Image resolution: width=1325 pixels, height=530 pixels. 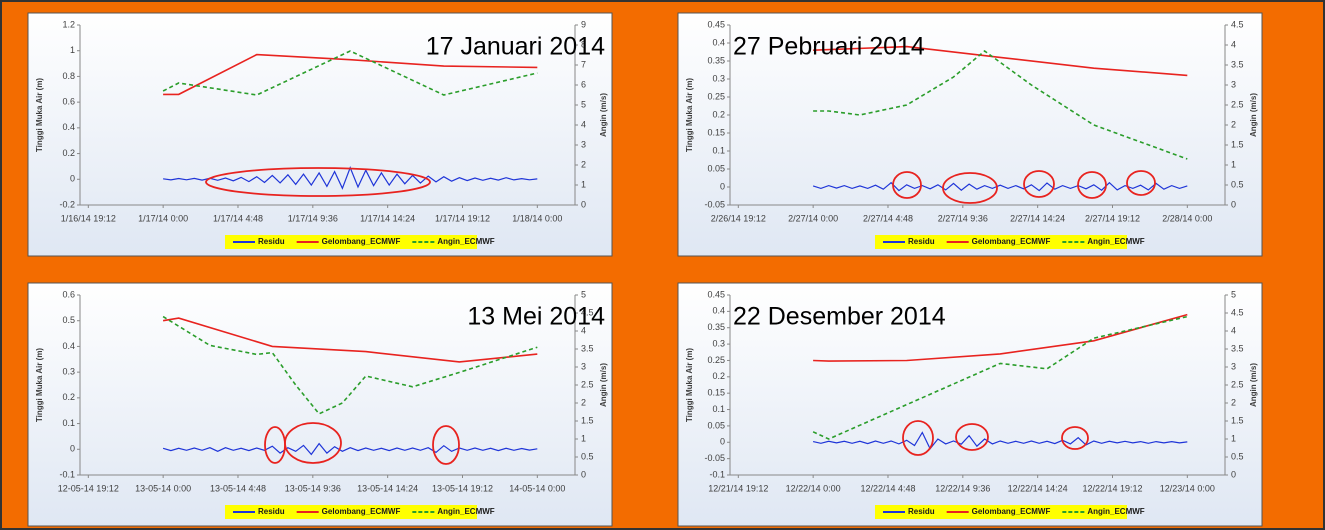 I want to click on y2-tick-label: 7, so click(x=583, y=64).